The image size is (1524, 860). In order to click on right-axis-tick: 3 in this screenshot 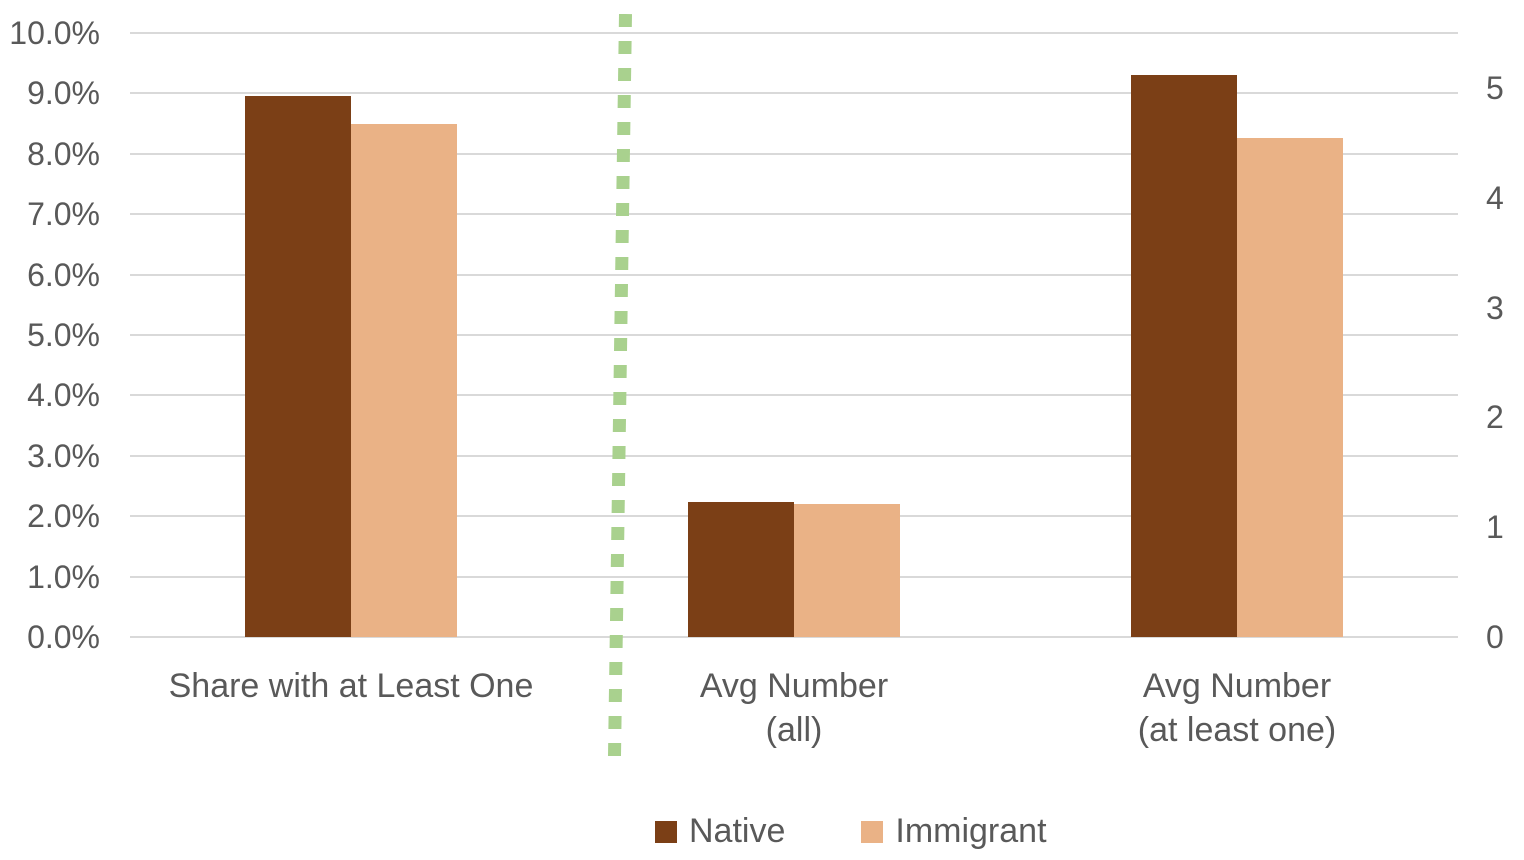, I will do `click(1495, 308)`.